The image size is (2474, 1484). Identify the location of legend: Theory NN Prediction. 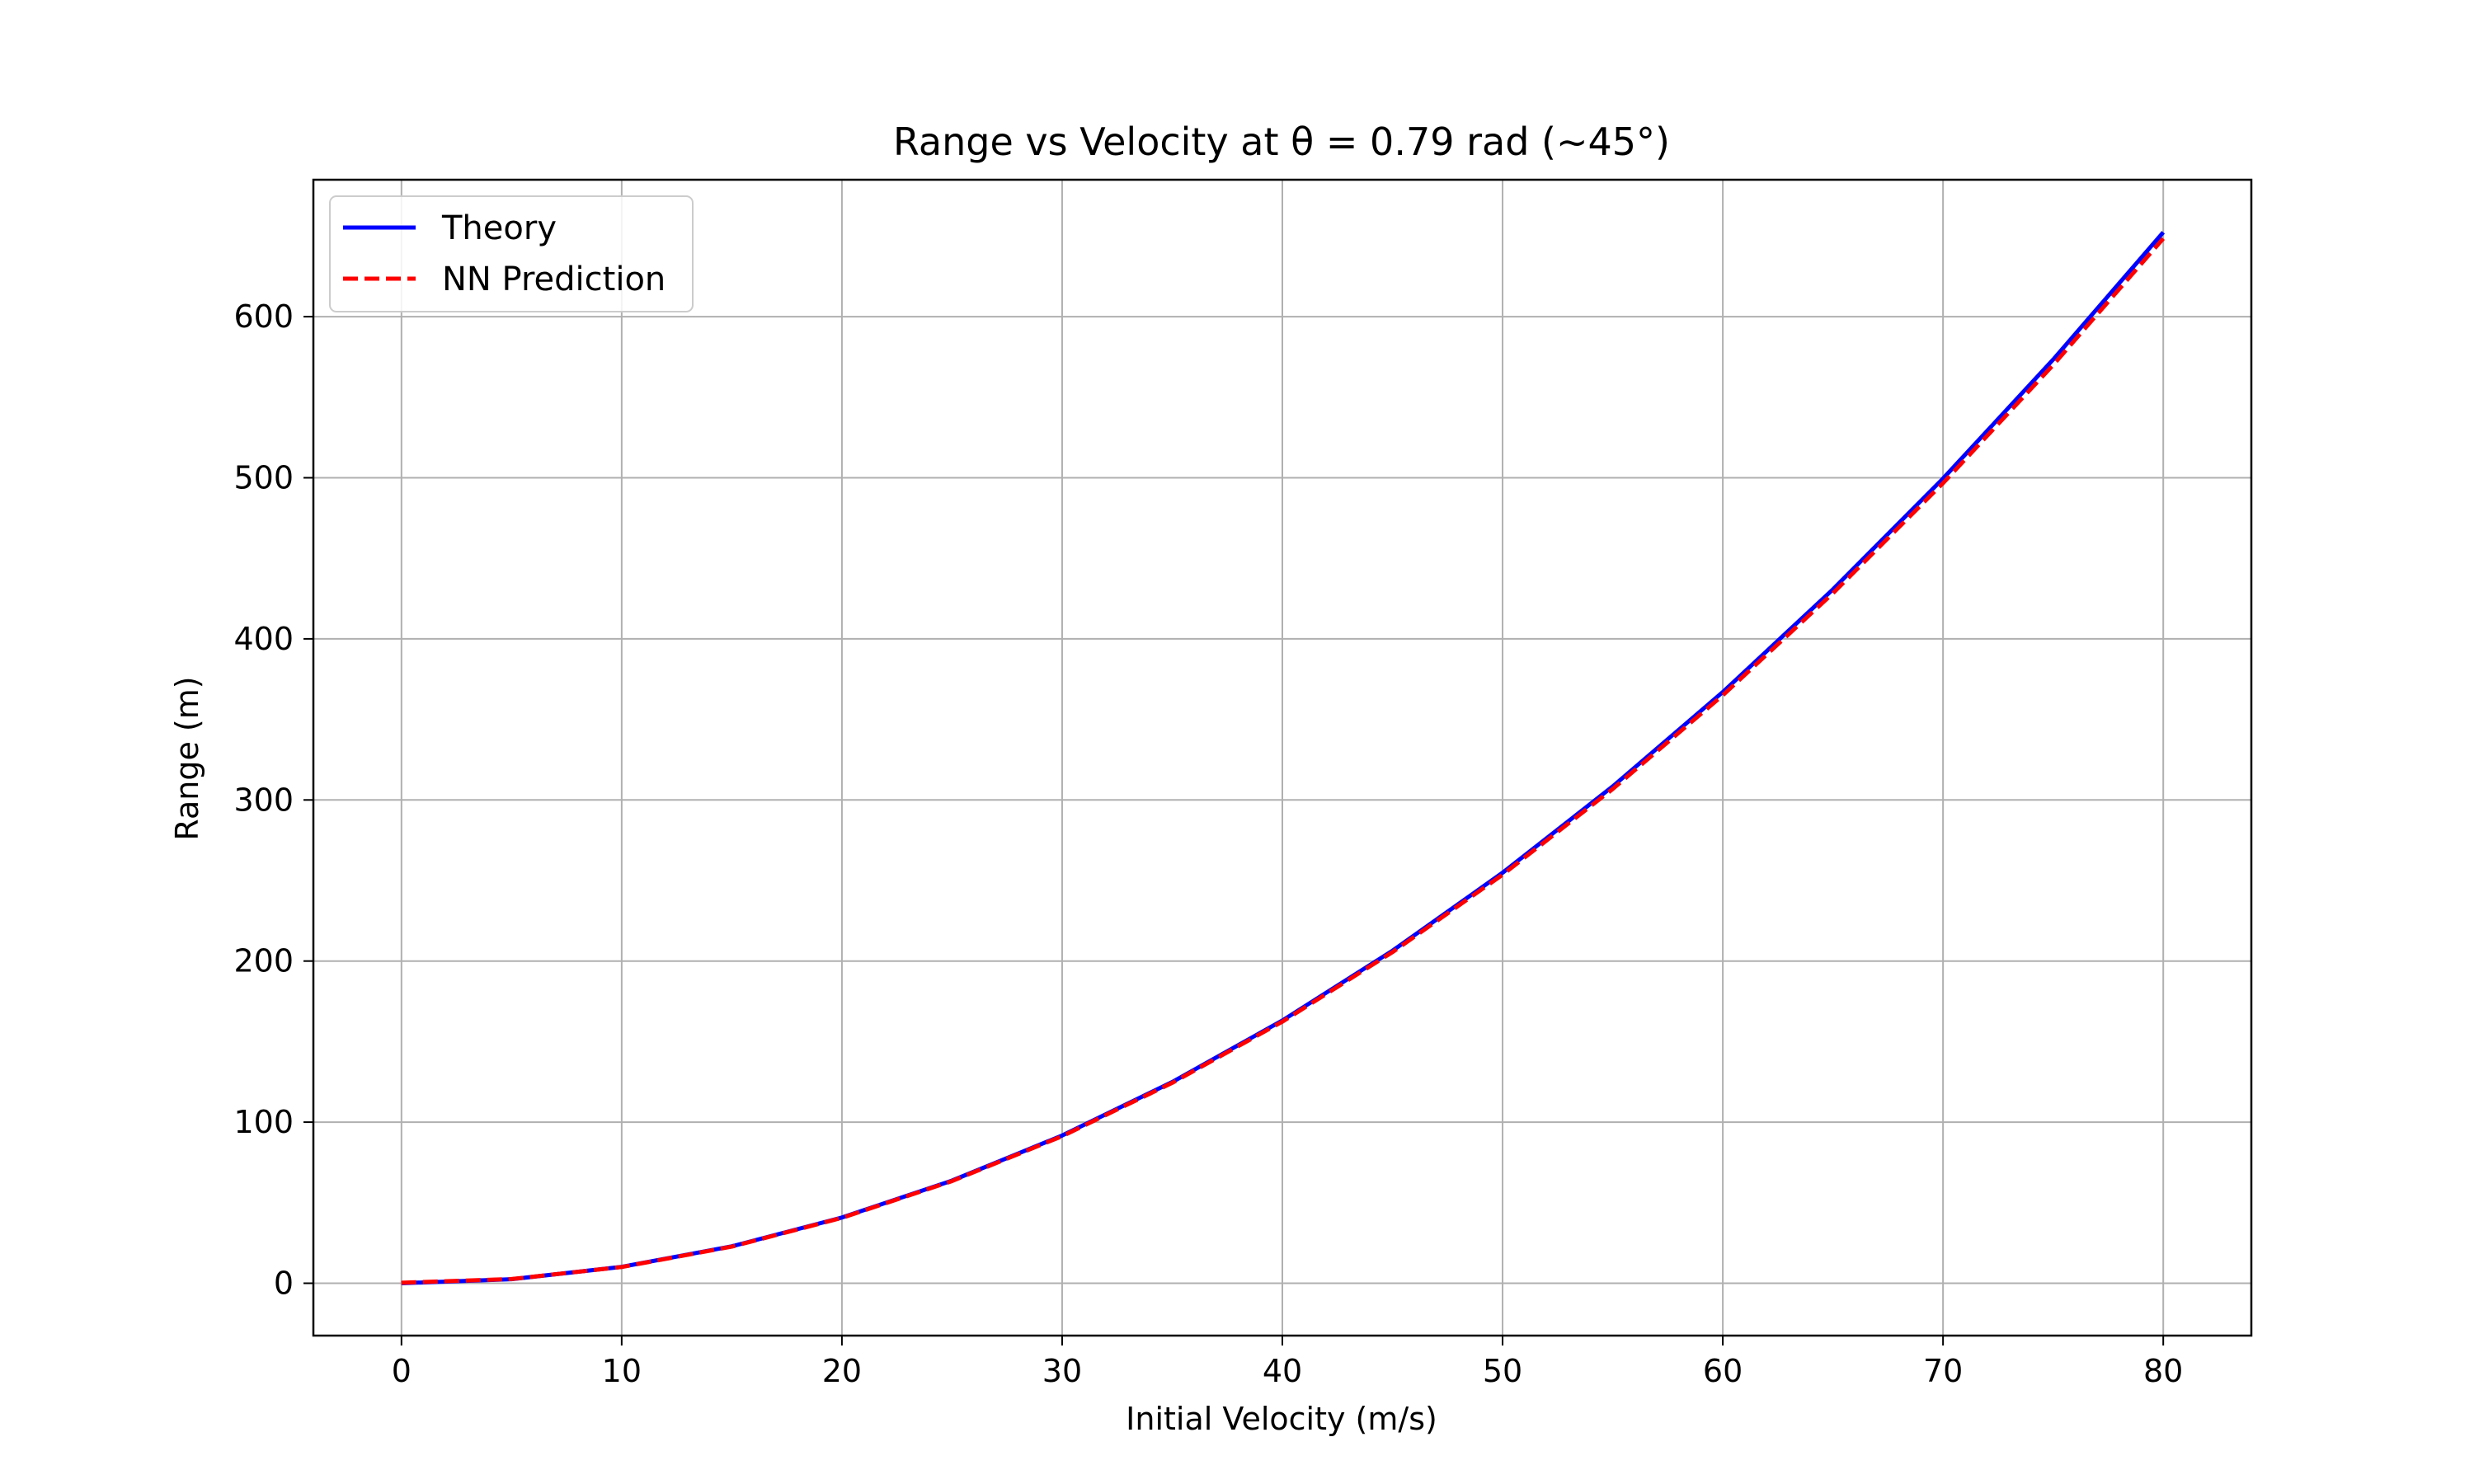
(511, 253).